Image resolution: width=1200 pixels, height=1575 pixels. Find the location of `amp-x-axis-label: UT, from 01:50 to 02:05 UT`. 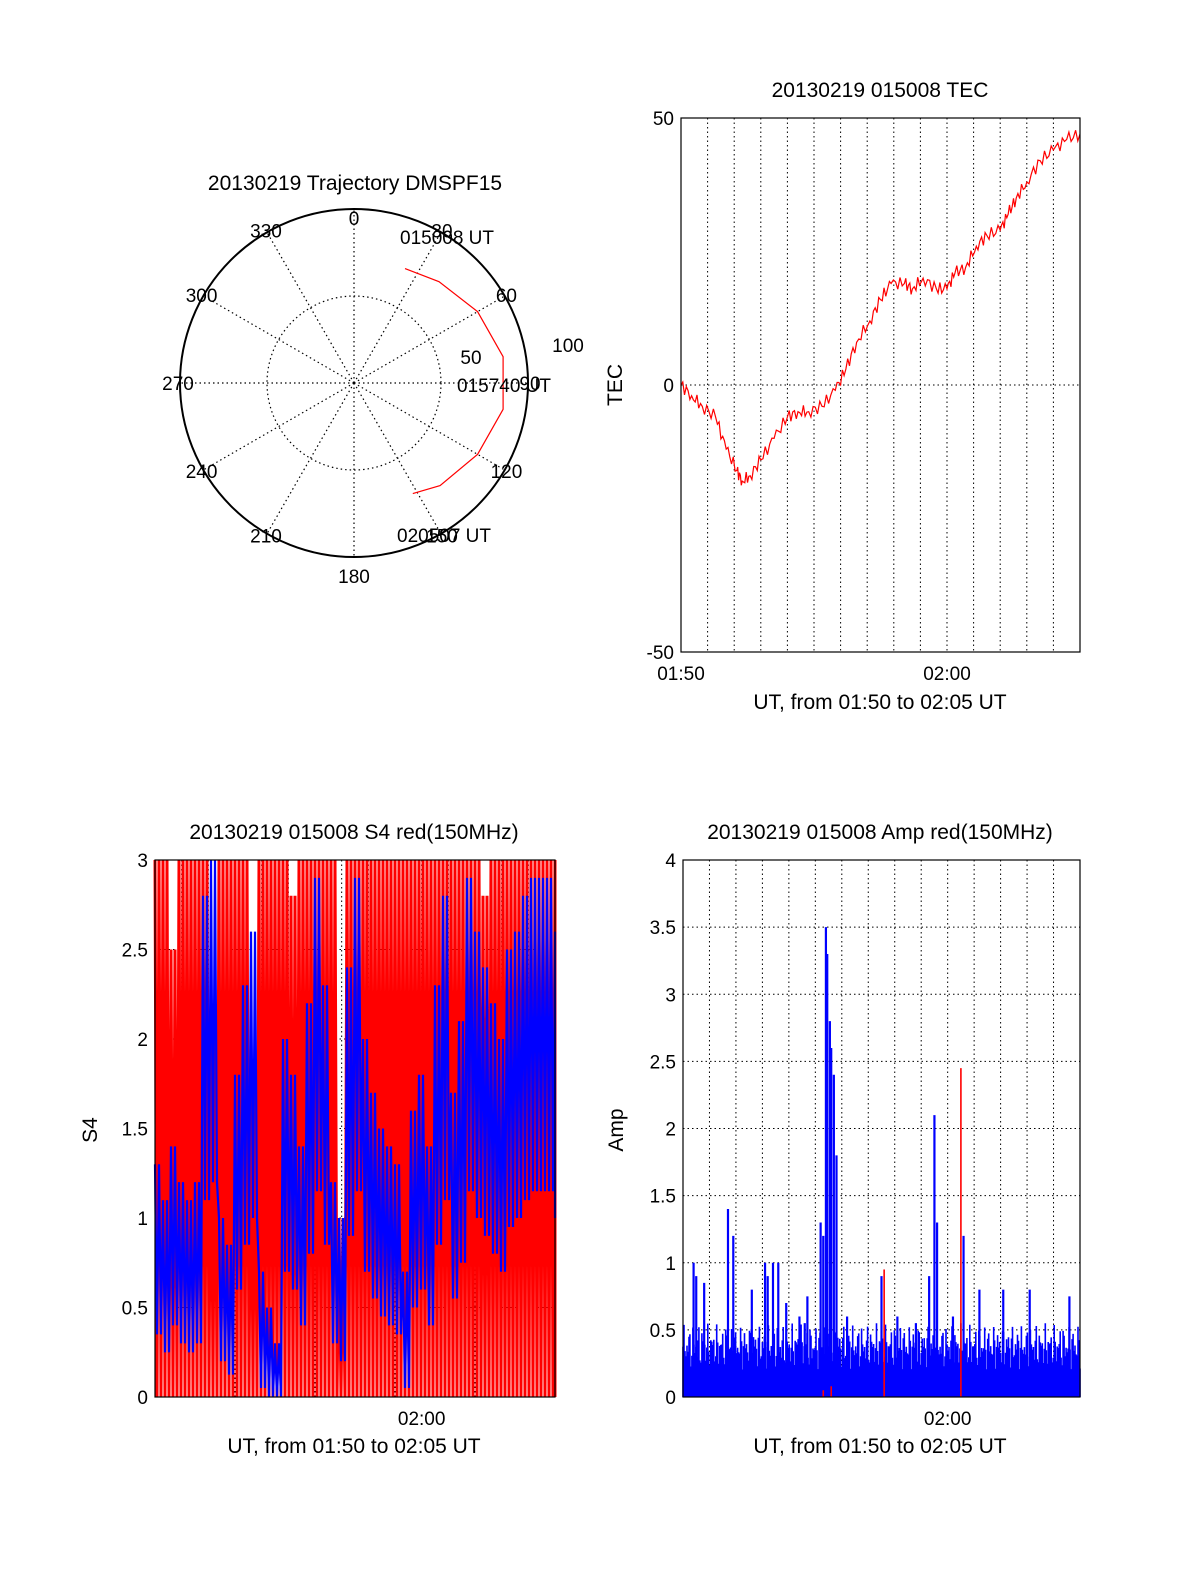

amp-x-axis-label: UT, from 01:50 to 02:05 UT is located at coordinates (879, 1446).